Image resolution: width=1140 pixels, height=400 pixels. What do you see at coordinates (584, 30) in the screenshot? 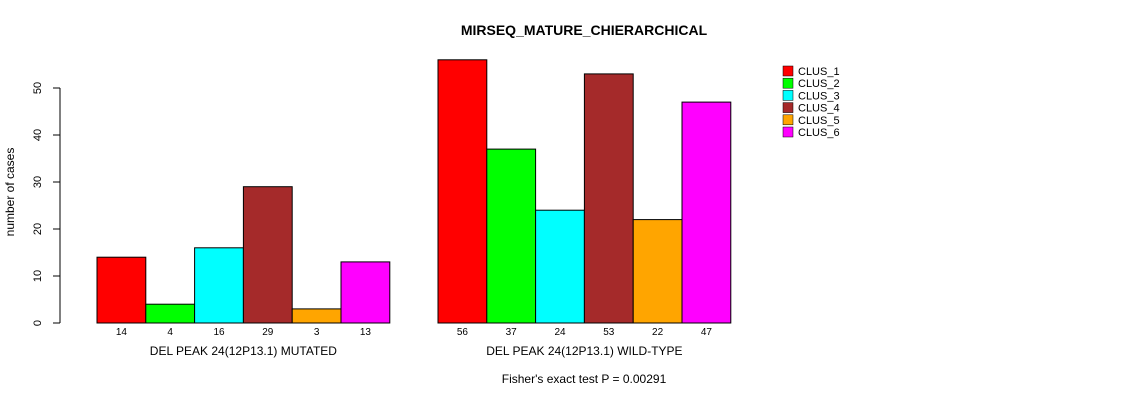
I see `chart-title: MIRSEQ_MATURE_CHIERARCHICAL` at bounding box center [584, 30].